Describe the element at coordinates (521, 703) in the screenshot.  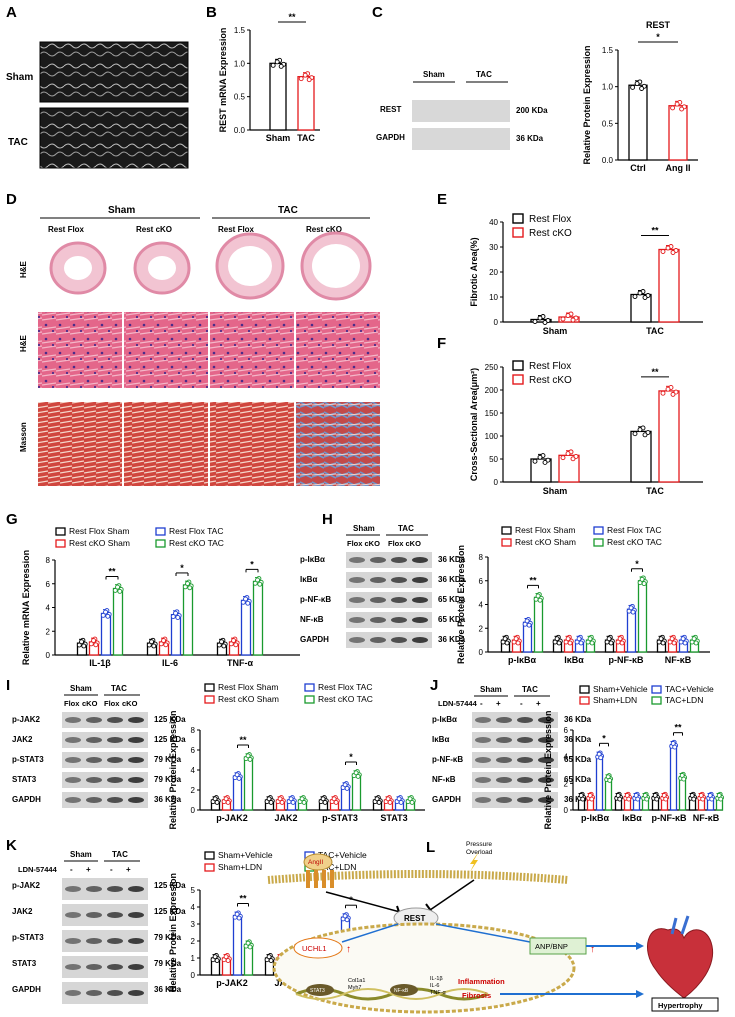
I see `blot-j-m2: -` at that location.